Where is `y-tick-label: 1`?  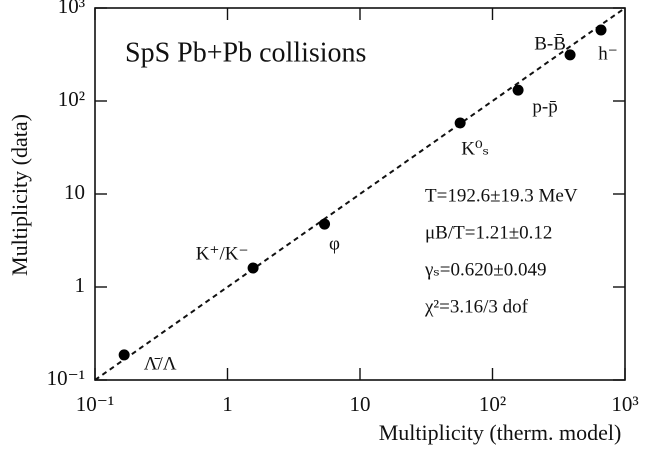 y-tick-label: 1 is located at coordinates (80, 285).